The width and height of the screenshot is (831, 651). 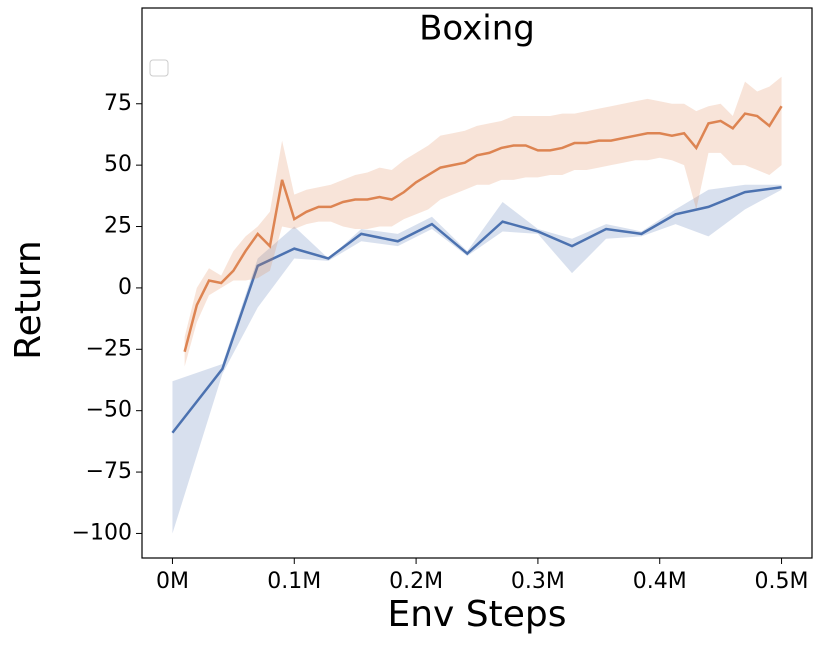 I want to click on legend-box, so click(x=159, y=68).